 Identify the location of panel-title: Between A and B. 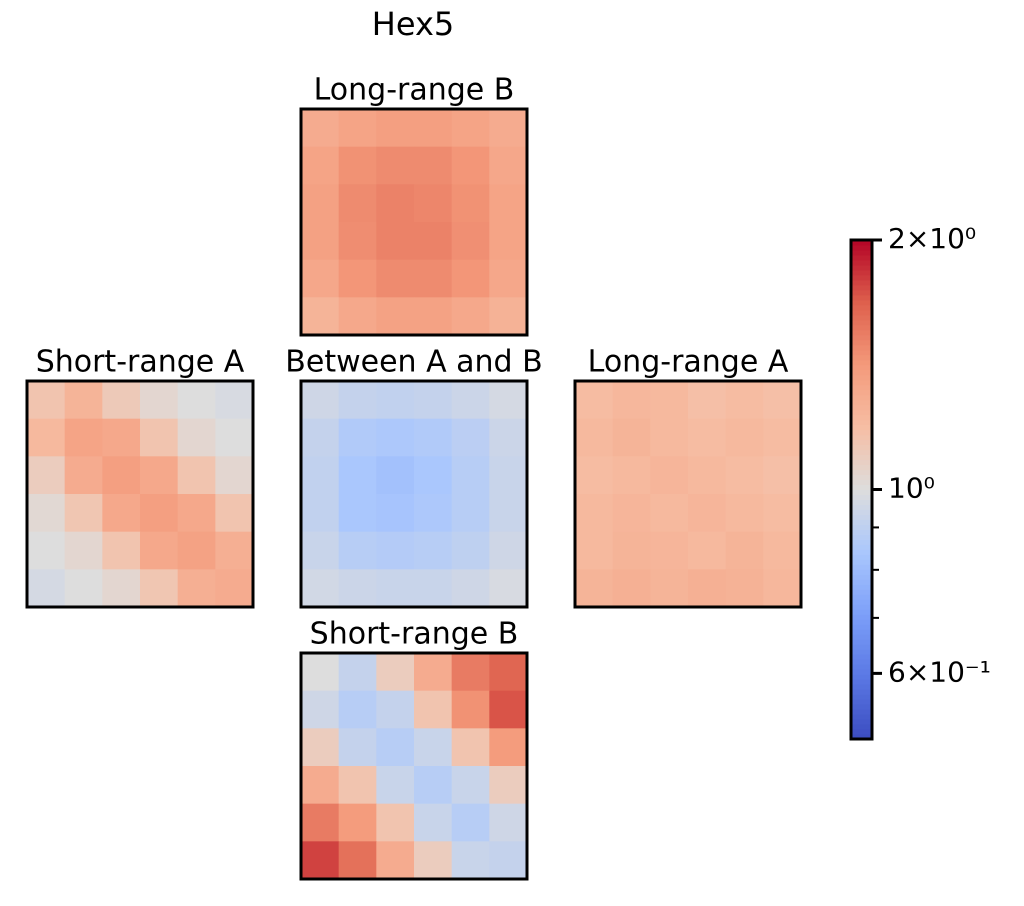
(413, 362).